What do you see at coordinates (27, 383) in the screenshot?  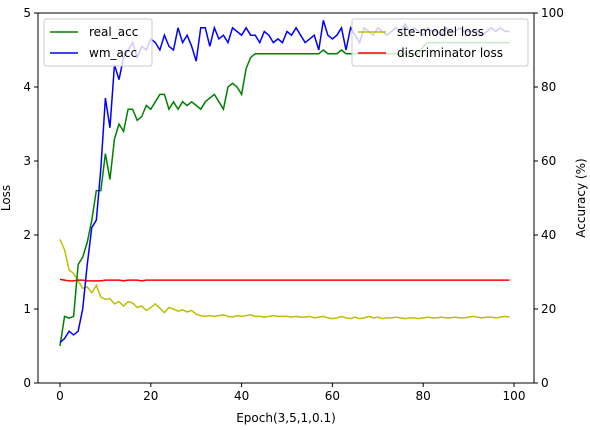 I see `left-y-tick-label: 0` at bounding box center [27, 383].